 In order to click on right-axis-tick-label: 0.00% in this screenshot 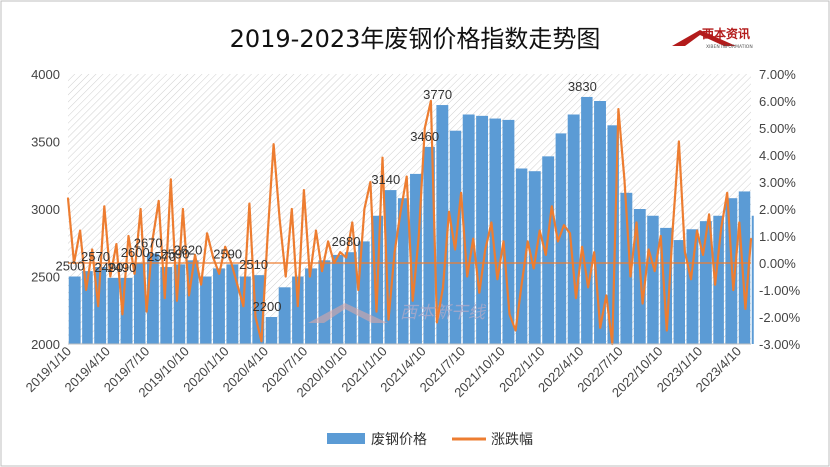, I will do `click(777, 263)`.